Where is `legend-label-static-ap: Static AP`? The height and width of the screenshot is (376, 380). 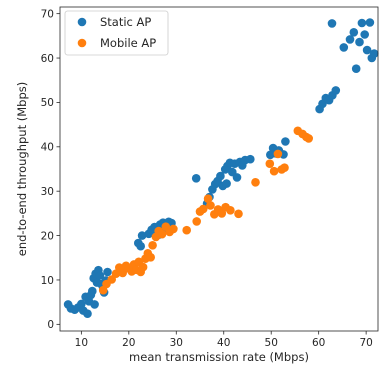
legend-label-static-ap: Static AP is located at coordinates (125, 22).